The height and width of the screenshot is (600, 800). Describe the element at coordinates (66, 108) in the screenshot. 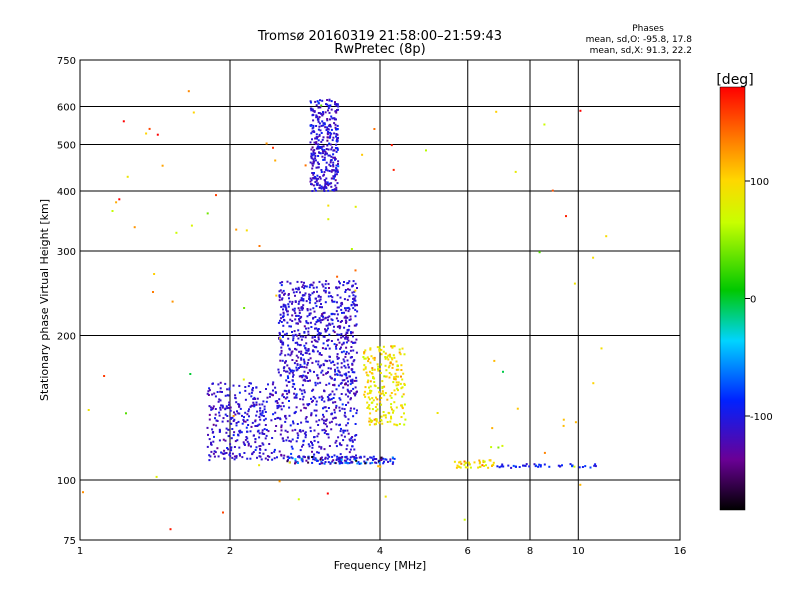

I see `y-tick-label: 600` at that location.